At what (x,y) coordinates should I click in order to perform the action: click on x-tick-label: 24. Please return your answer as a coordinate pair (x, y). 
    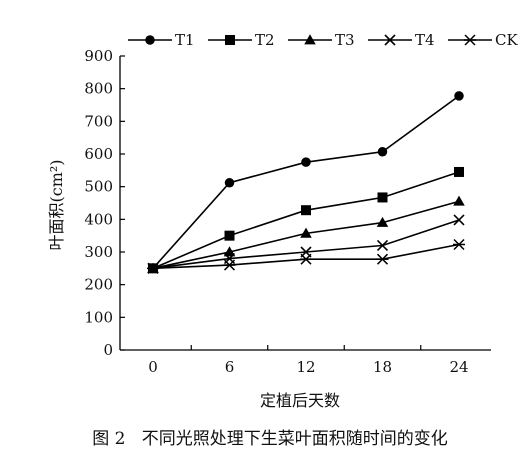
    Looking at the image, I should click on (458, 367).